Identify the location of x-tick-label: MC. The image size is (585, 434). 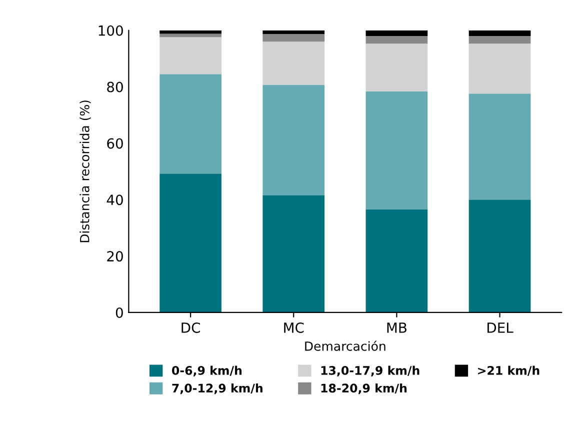
(294, 327).